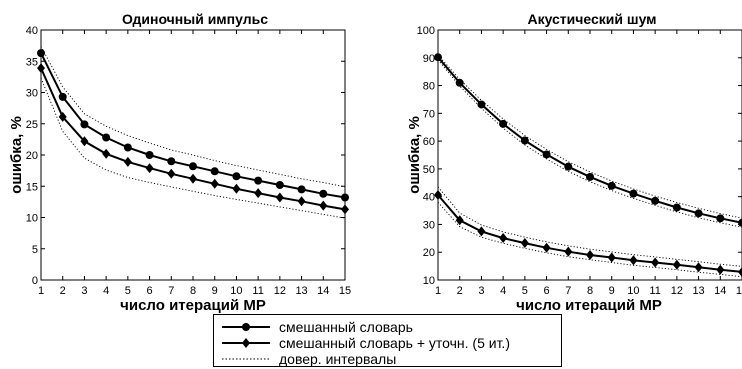  I want to click on y-tick-label: 40, so click(429, 198).